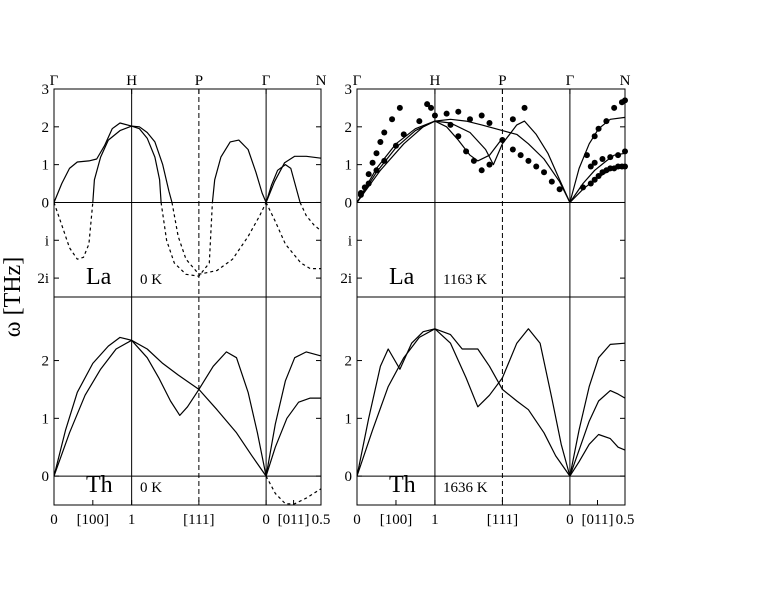 This screenshot has height=600, width=770. What do you see at coordinates (402, 485) in the screenshot?
I see `panel-right-bottom-element-label: Th` at bounding box center [402, 485].